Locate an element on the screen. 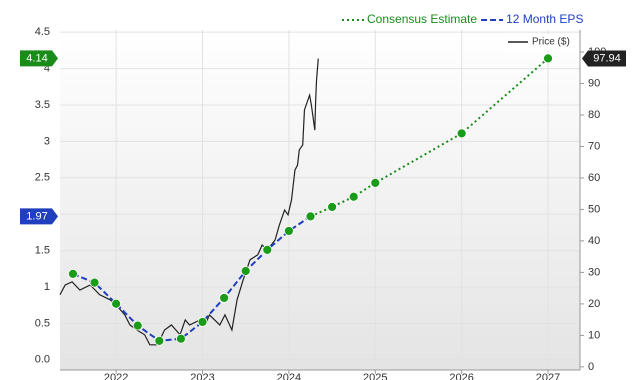 The height and width of the screenshot is (380, 640). y2-tick-label: 90 is located at coordinates (594, 83).